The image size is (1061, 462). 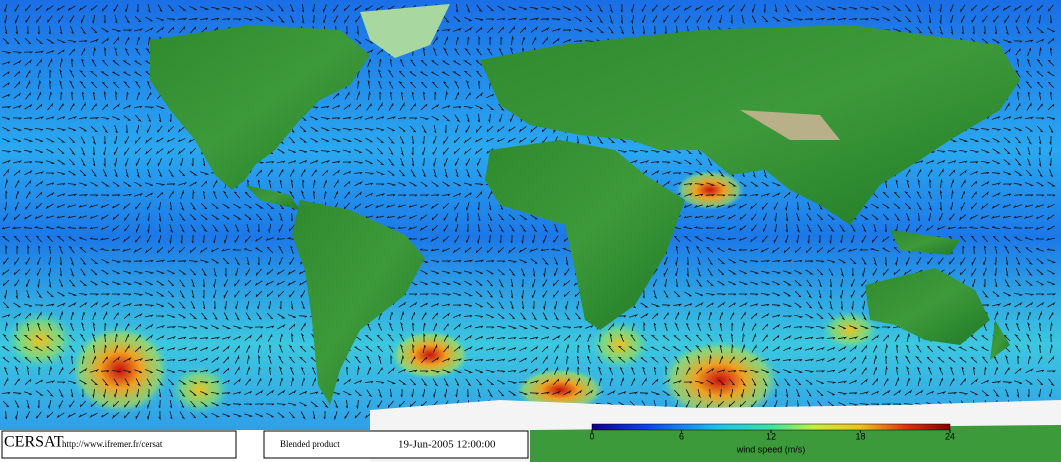 What do you see at coordinates (950, 436) in the screenshot?
I see `colorbar-tick-label: 24` at bounding box center [950, 436].